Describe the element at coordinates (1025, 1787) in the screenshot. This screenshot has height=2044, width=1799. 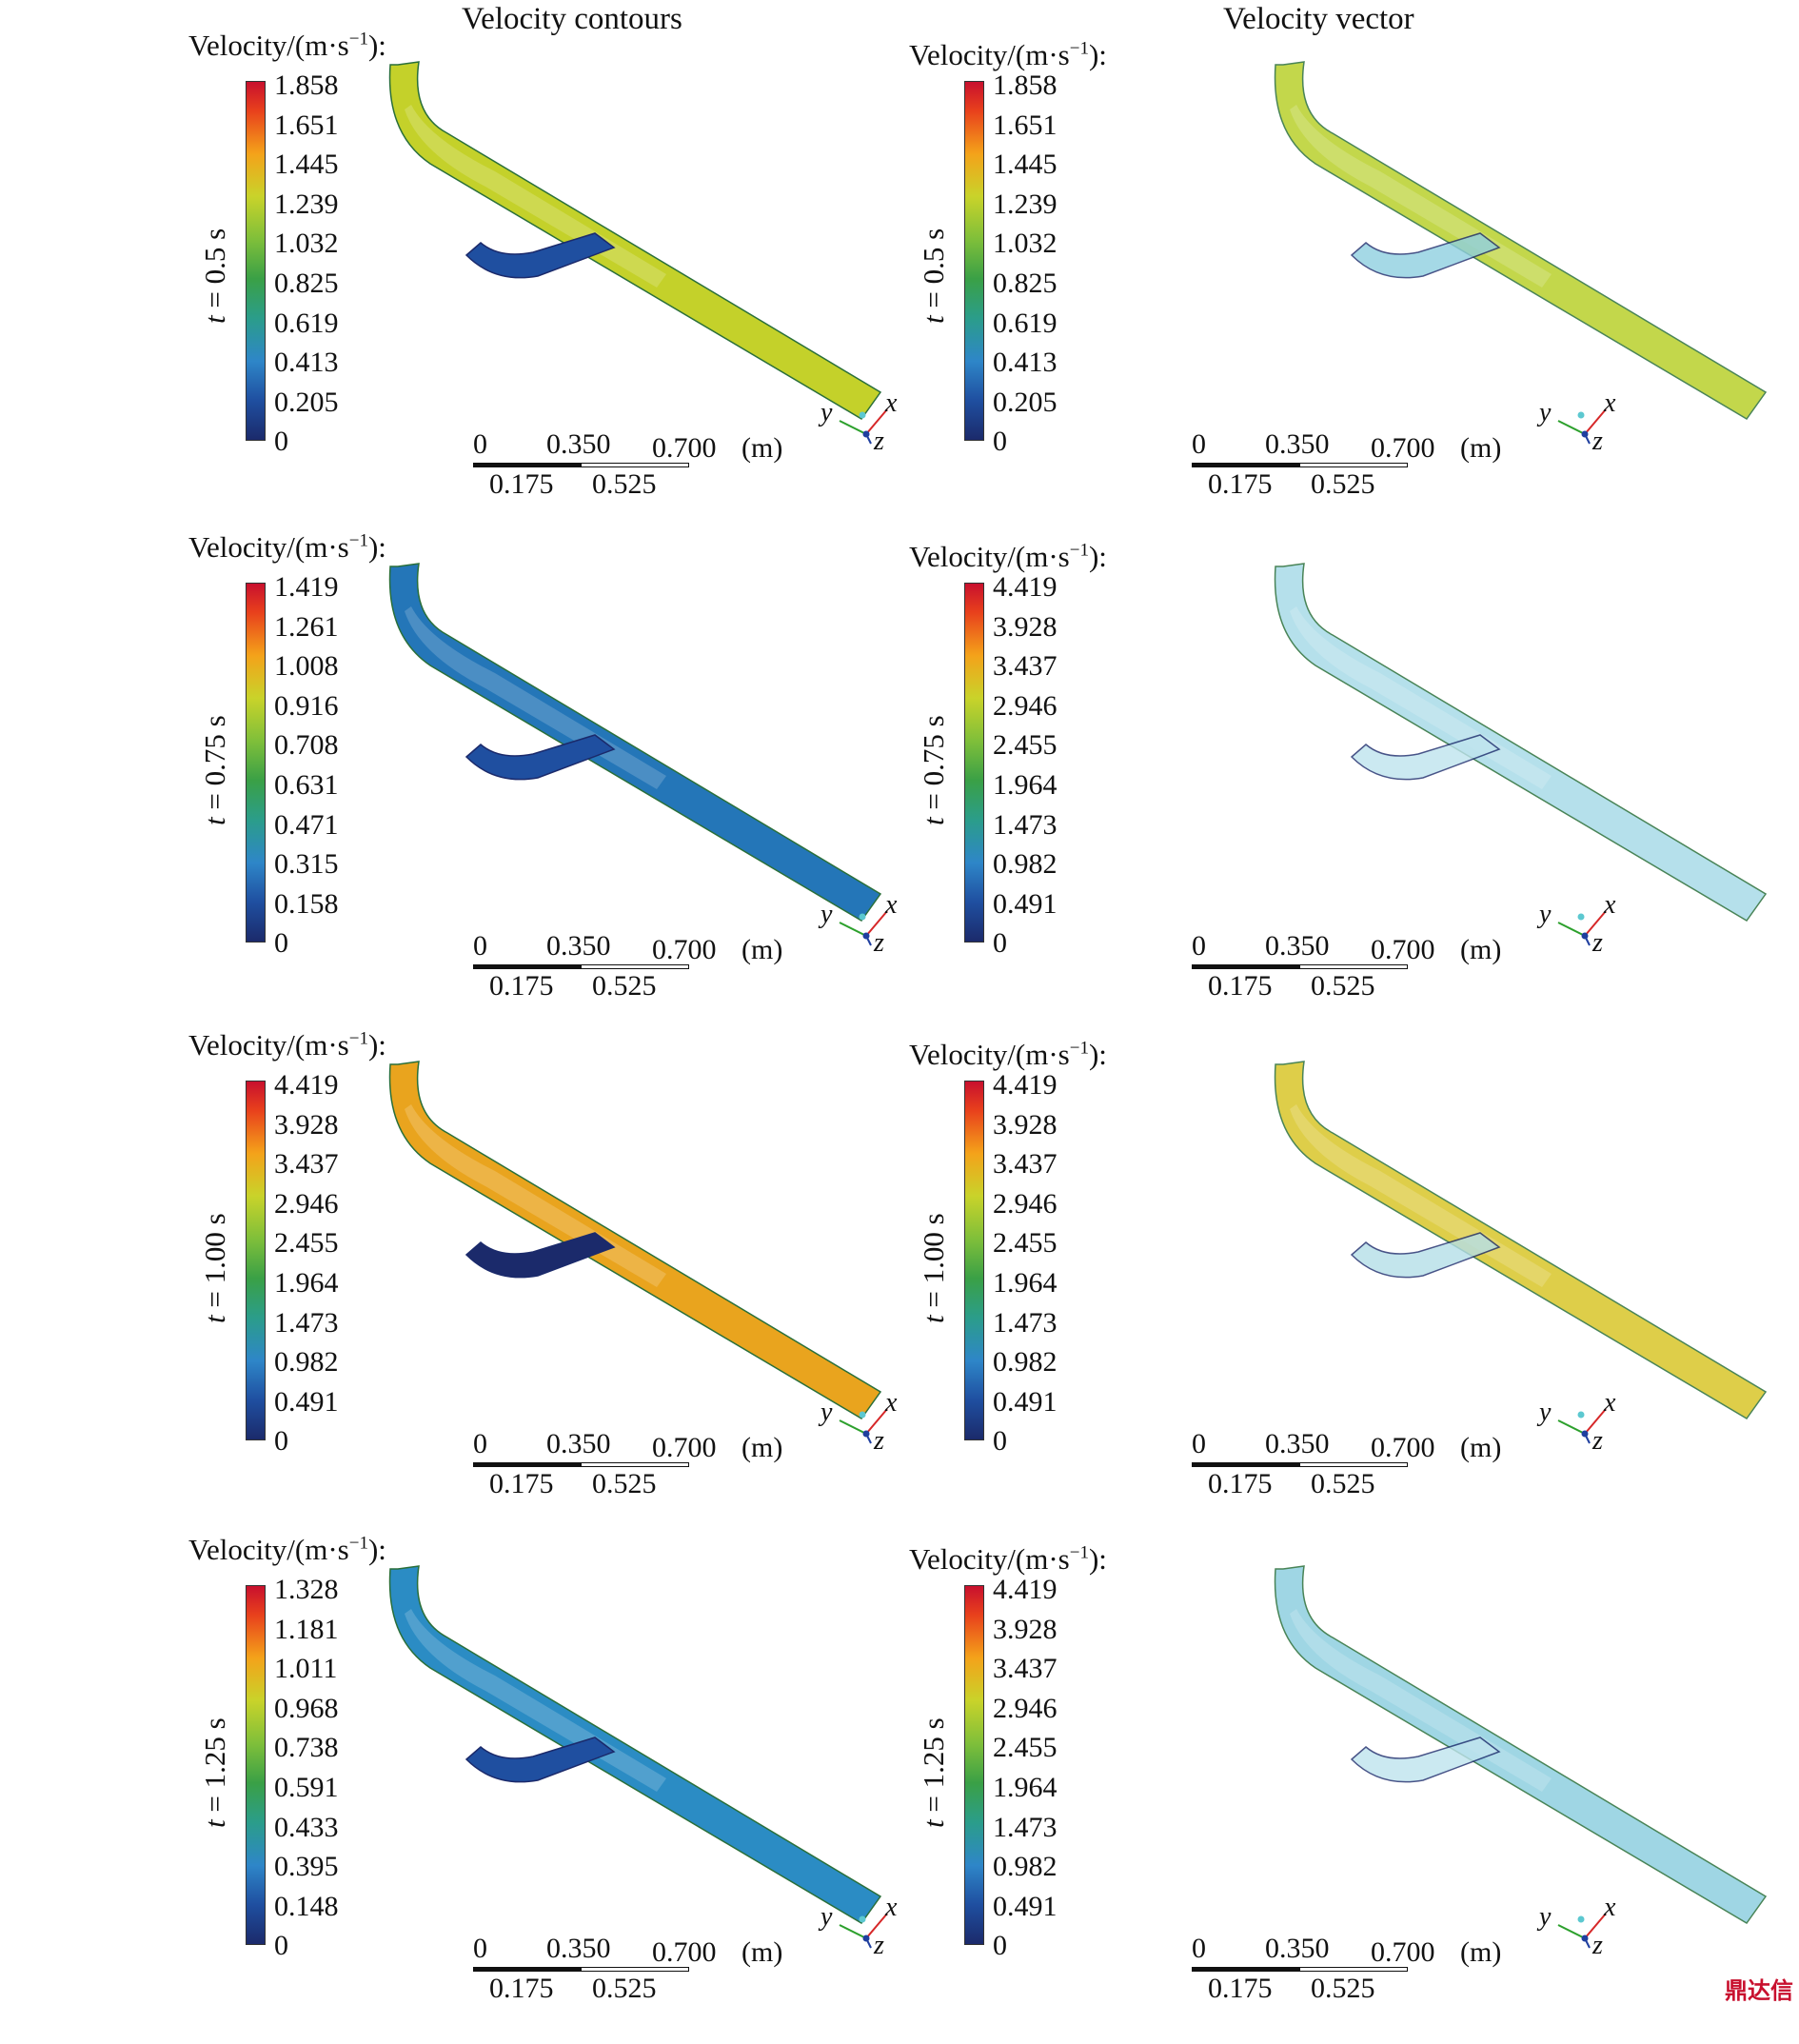
I see `colorbar-tick-label: 1.964` at that location.